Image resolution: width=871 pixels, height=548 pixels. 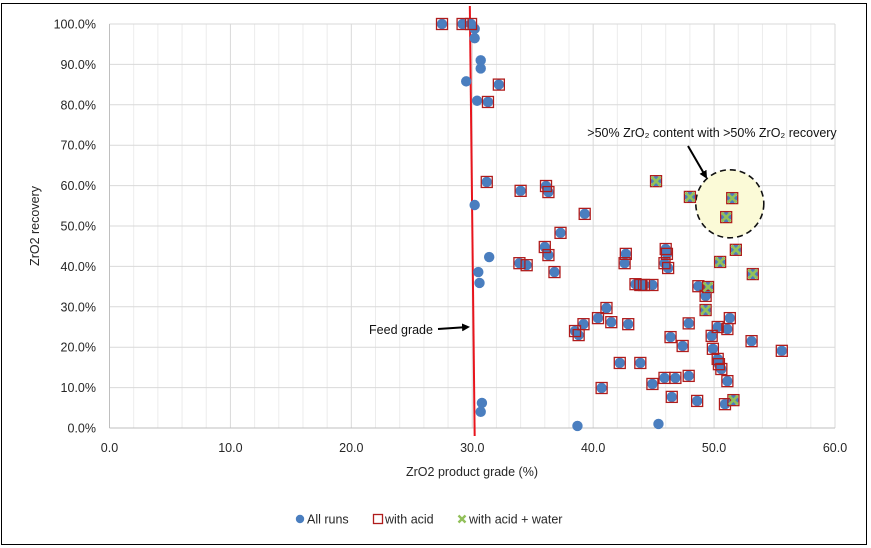 What do you see at coordinates (403, 520) in the screenshot?
I see `legend-item: with acid` at bounding box center [403, 520].